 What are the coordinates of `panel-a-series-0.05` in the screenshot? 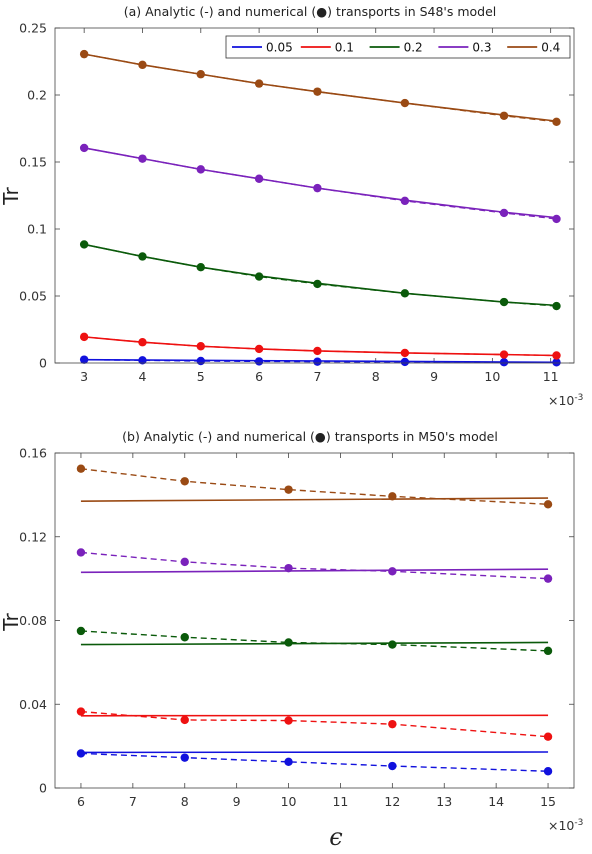 It's located at (320, 361).